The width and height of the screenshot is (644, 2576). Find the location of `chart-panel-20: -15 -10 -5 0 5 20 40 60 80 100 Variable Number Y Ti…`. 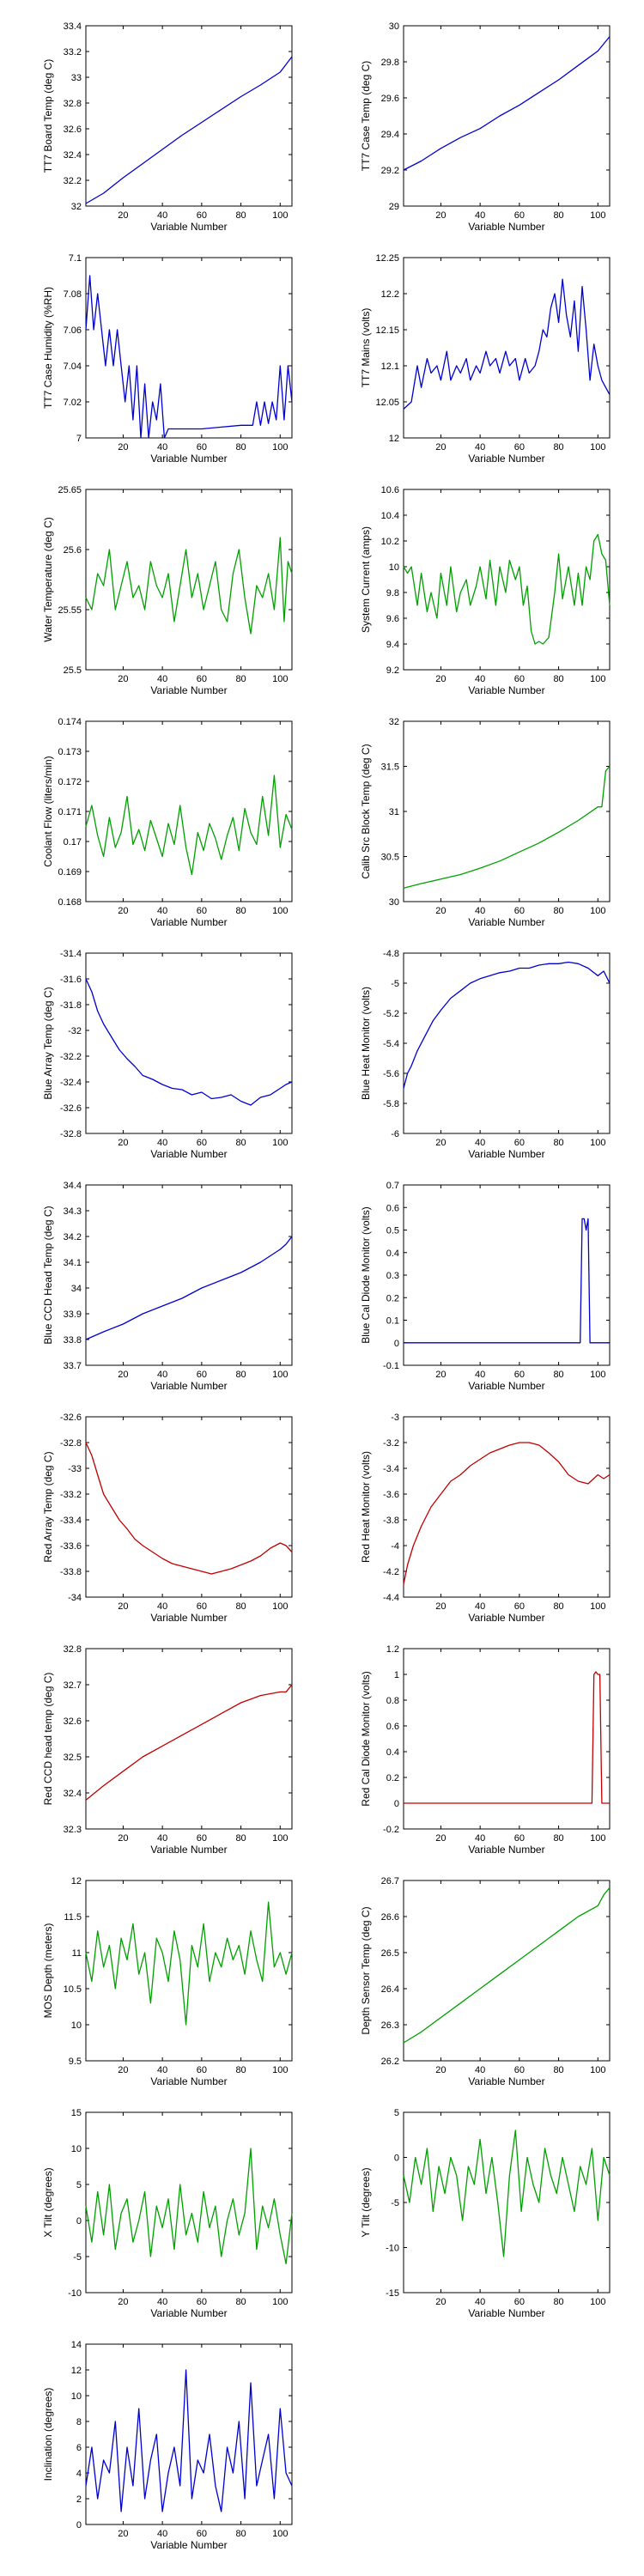

chart-panel-20: -15 -10 -5 0 5 20 40 60 80 100 Variable Number Y Ti… is located at coordinates (486, 2214).